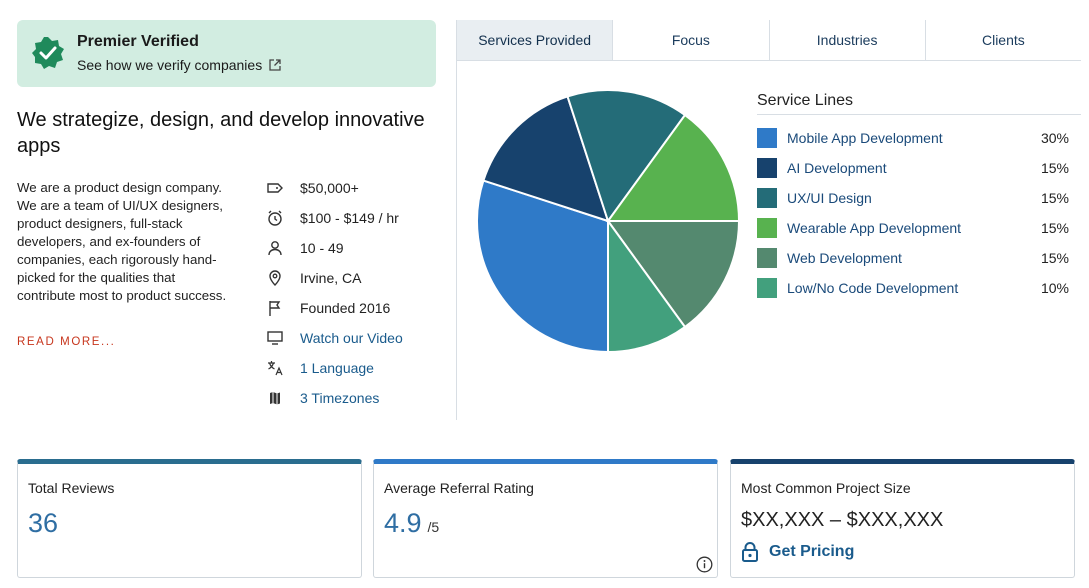  What do you see at coordinates (704, 564) in the screenshot?
I see `info-icon` at bounding box center [704, 564].